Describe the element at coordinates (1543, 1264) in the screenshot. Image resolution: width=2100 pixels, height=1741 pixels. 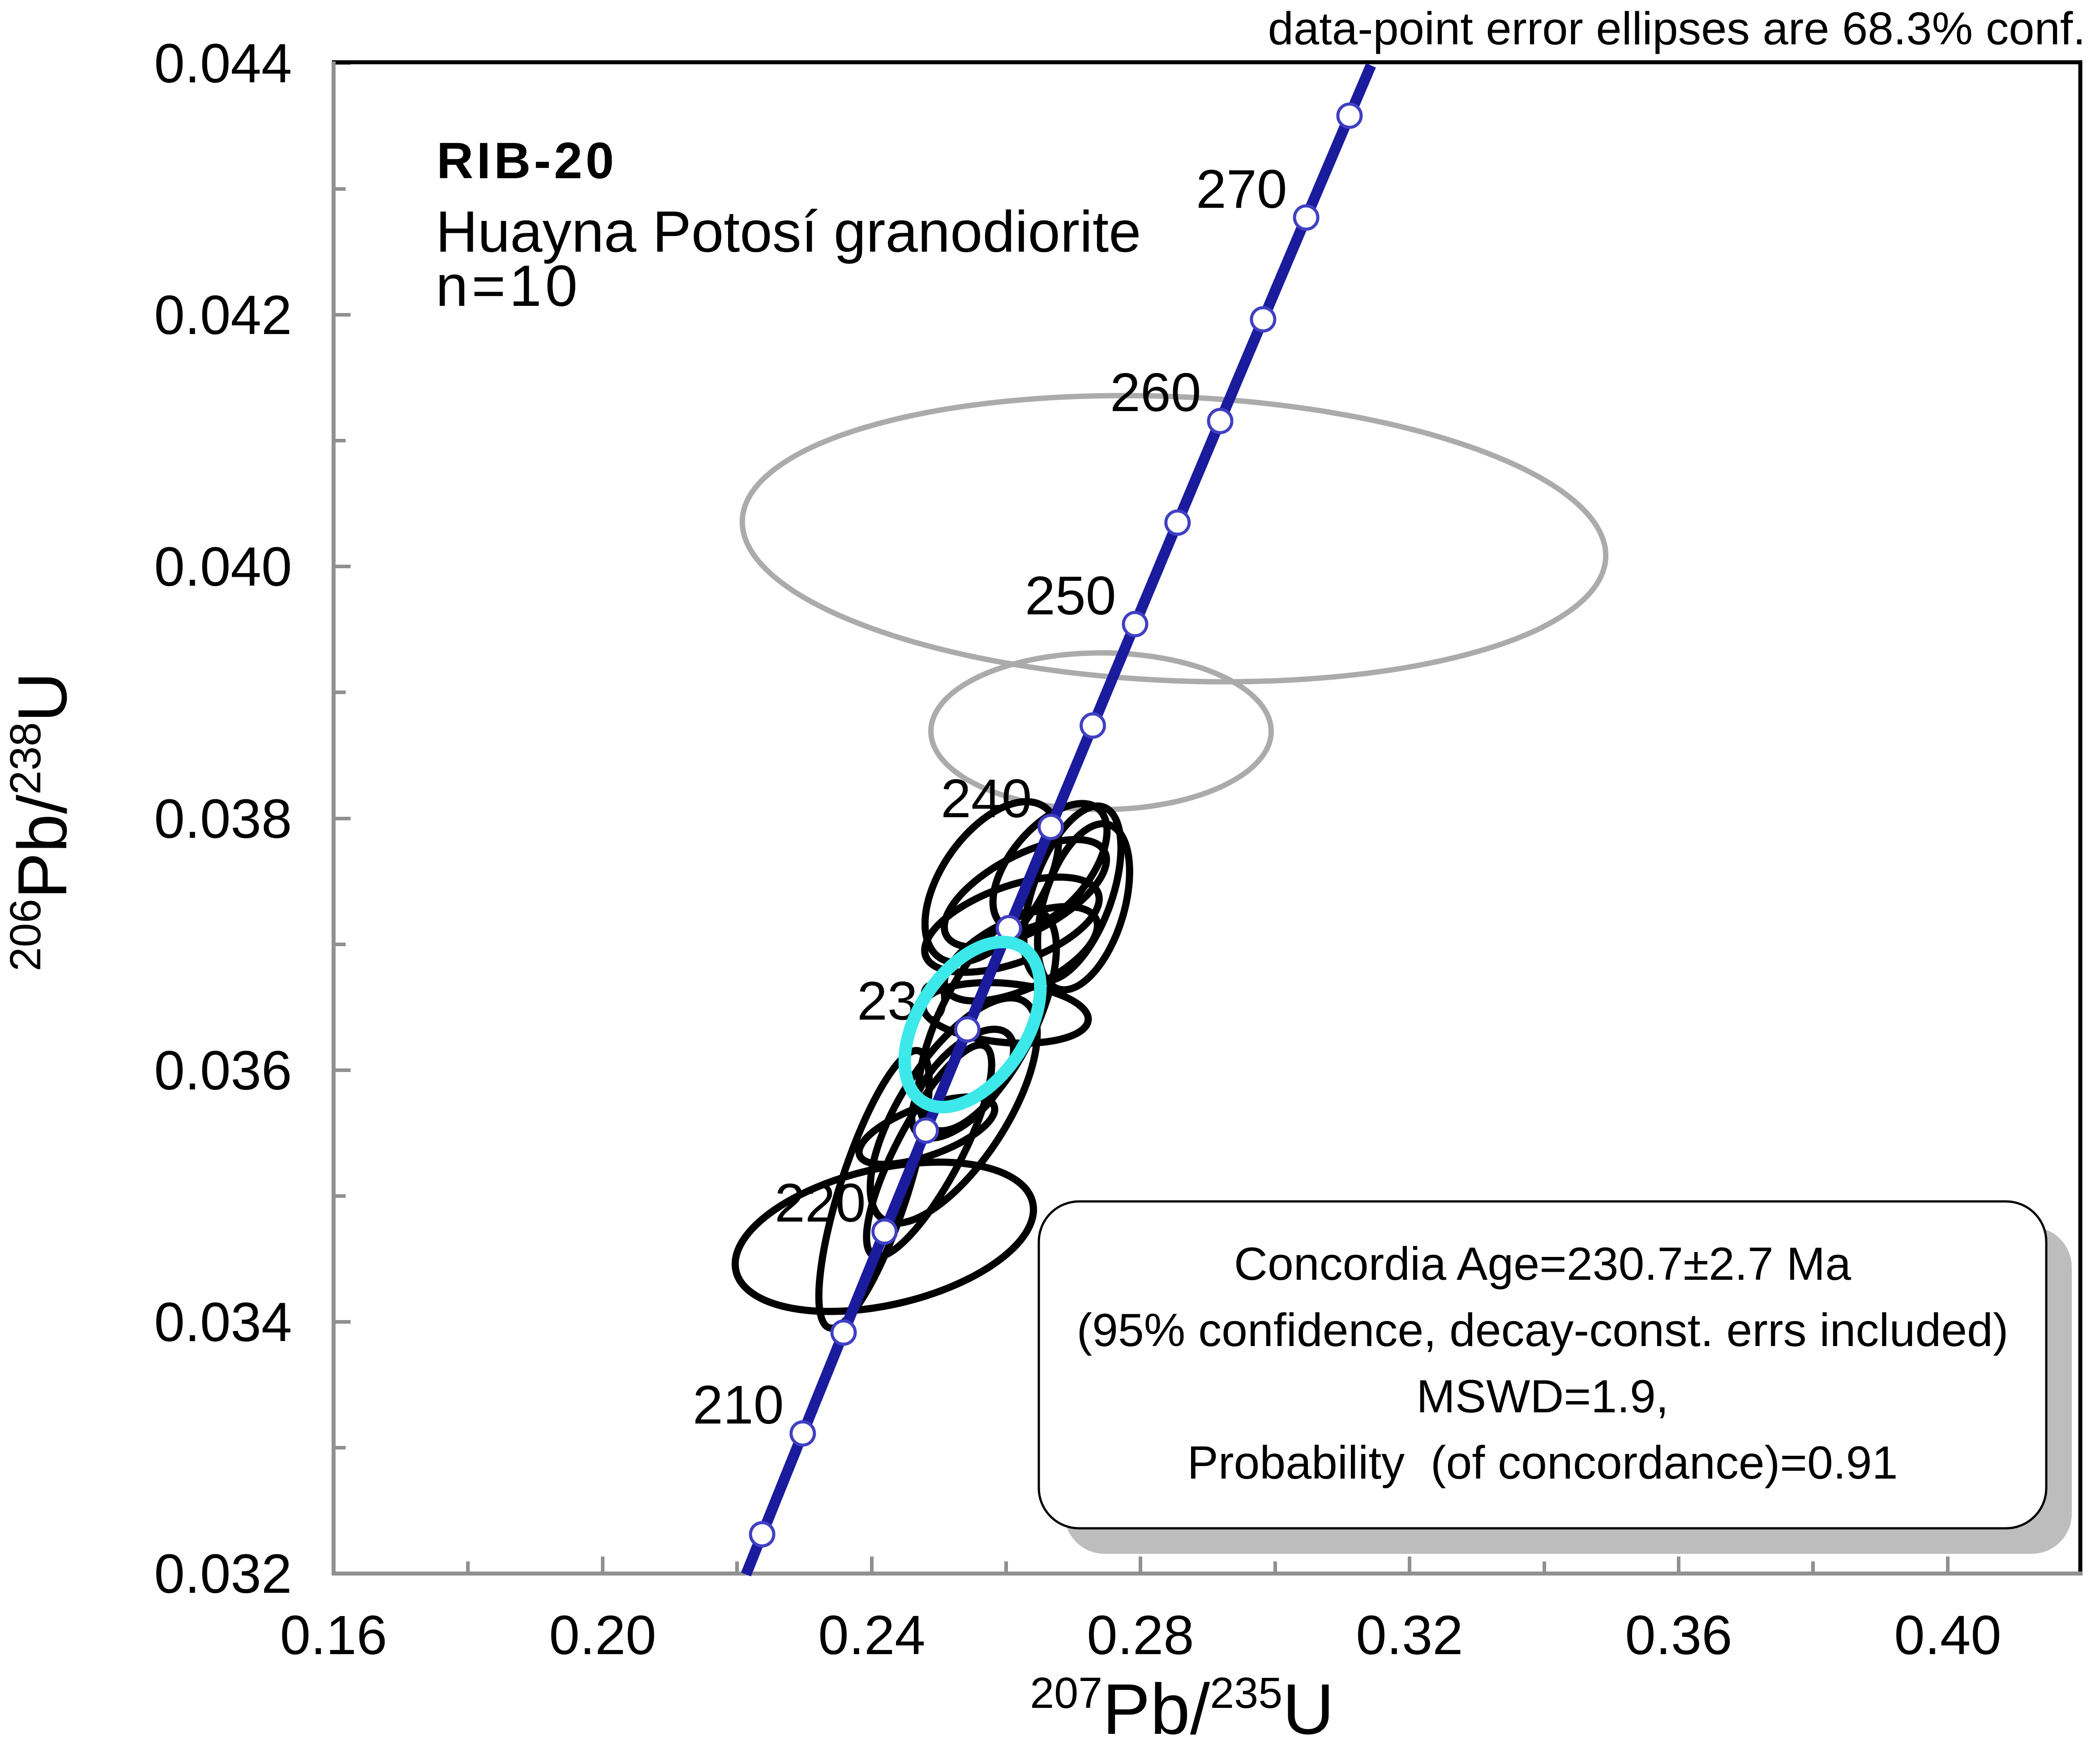
I see `svg-text: Concordia Age=230.7±2.7 Ma` at that location.